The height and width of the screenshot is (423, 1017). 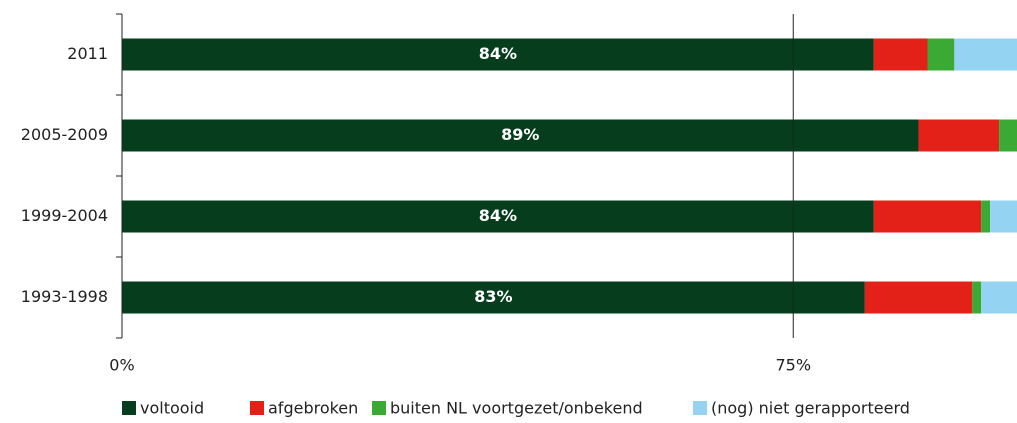 What do you see at coordinates (64, 134) in the screenshot?
I see `y-tick-label: 2005-2009` at bounding box center [64, 134].